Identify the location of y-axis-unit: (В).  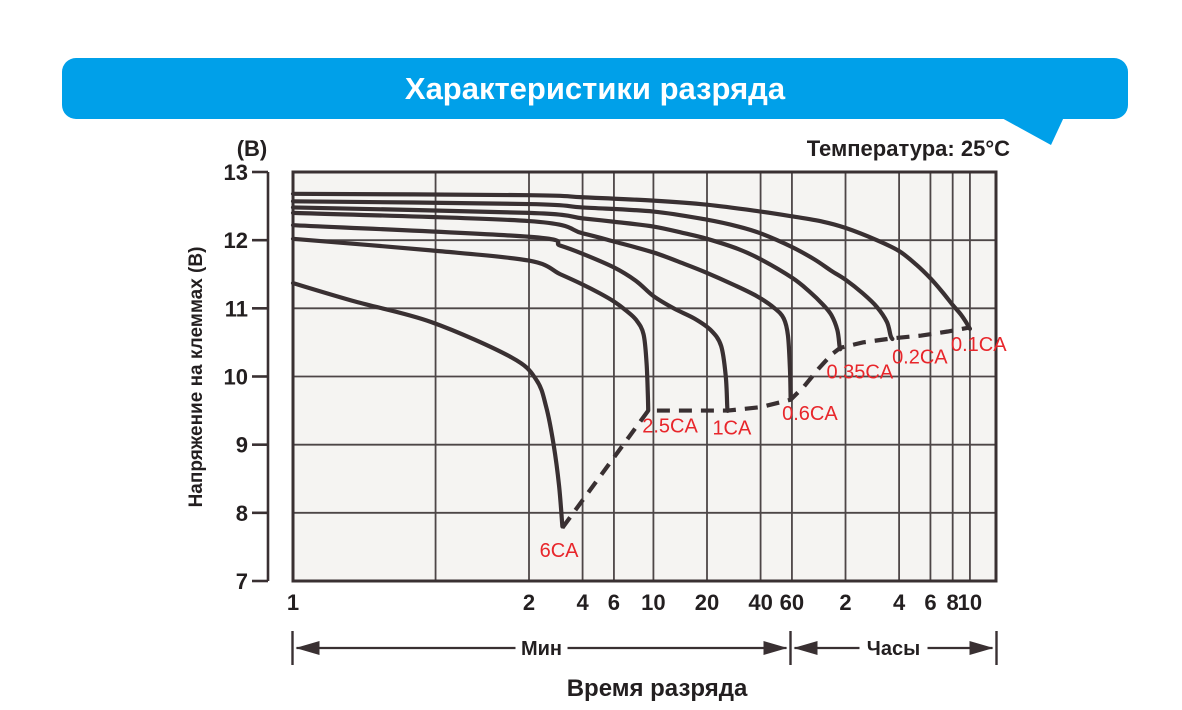
(252, 148).